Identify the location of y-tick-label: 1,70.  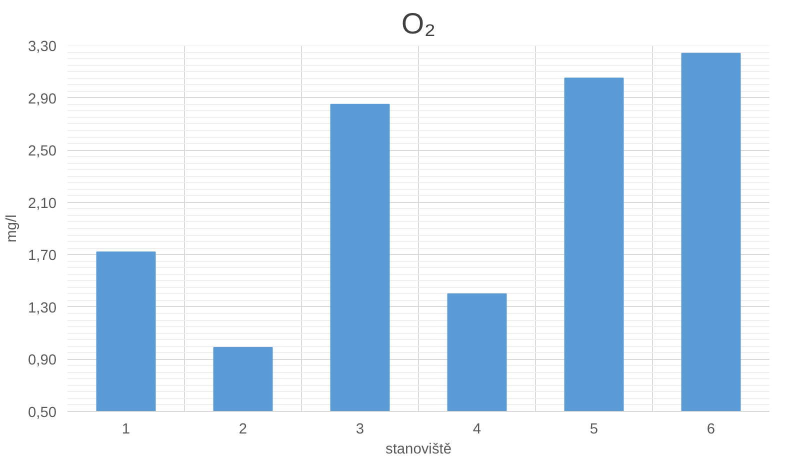
(42, 256).